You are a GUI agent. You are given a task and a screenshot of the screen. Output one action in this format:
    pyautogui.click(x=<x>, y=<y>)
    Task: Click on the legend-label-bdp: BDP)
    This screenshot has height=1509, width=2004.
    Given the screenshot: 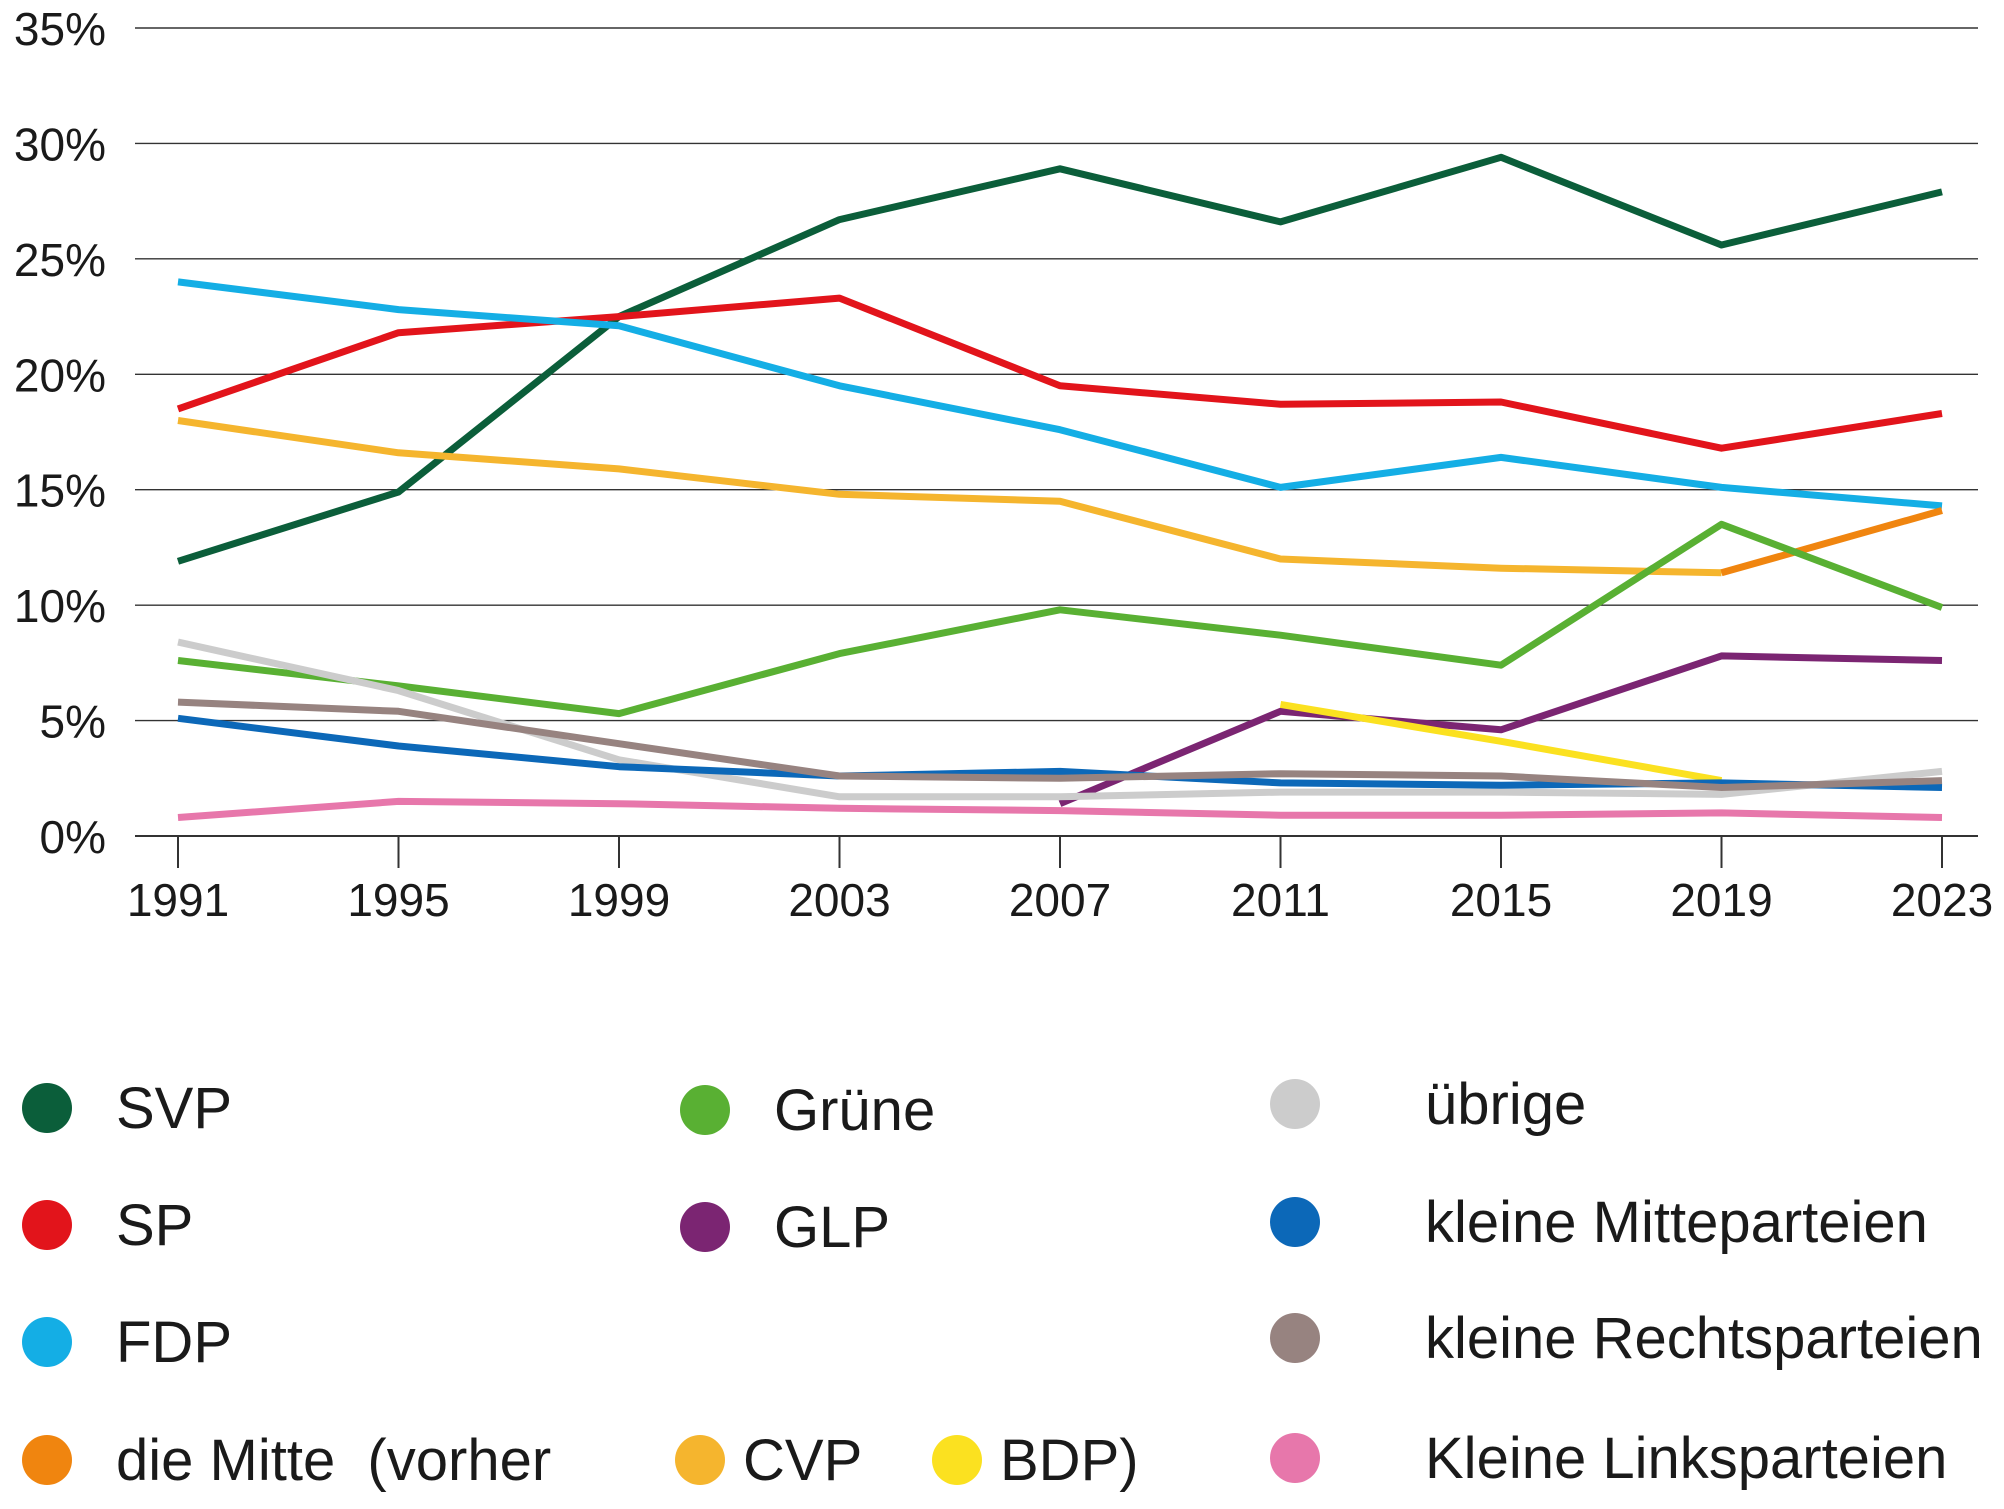 What is the action you would take?
    pyautogui.click(x=1069, y=1460)
    